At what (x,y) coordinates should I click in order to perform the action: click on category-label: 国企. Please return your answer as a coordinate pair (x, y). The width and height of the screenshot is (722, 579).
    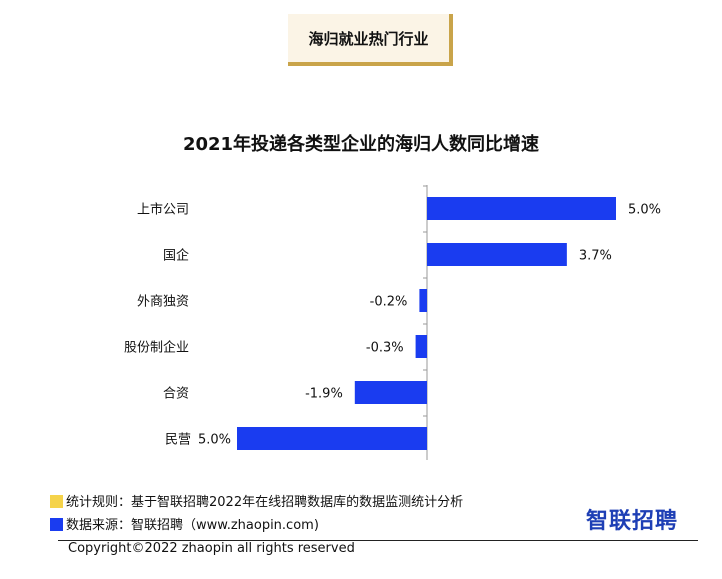
    Looking at the image, I should click on (176, 256).